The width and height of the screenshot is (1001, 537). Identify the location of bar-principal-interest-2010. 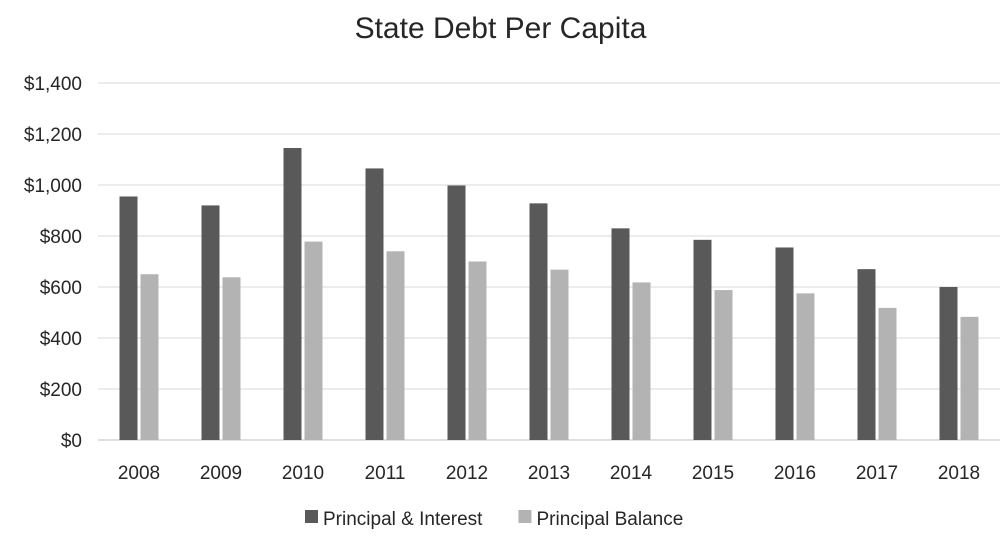
(292, 294).